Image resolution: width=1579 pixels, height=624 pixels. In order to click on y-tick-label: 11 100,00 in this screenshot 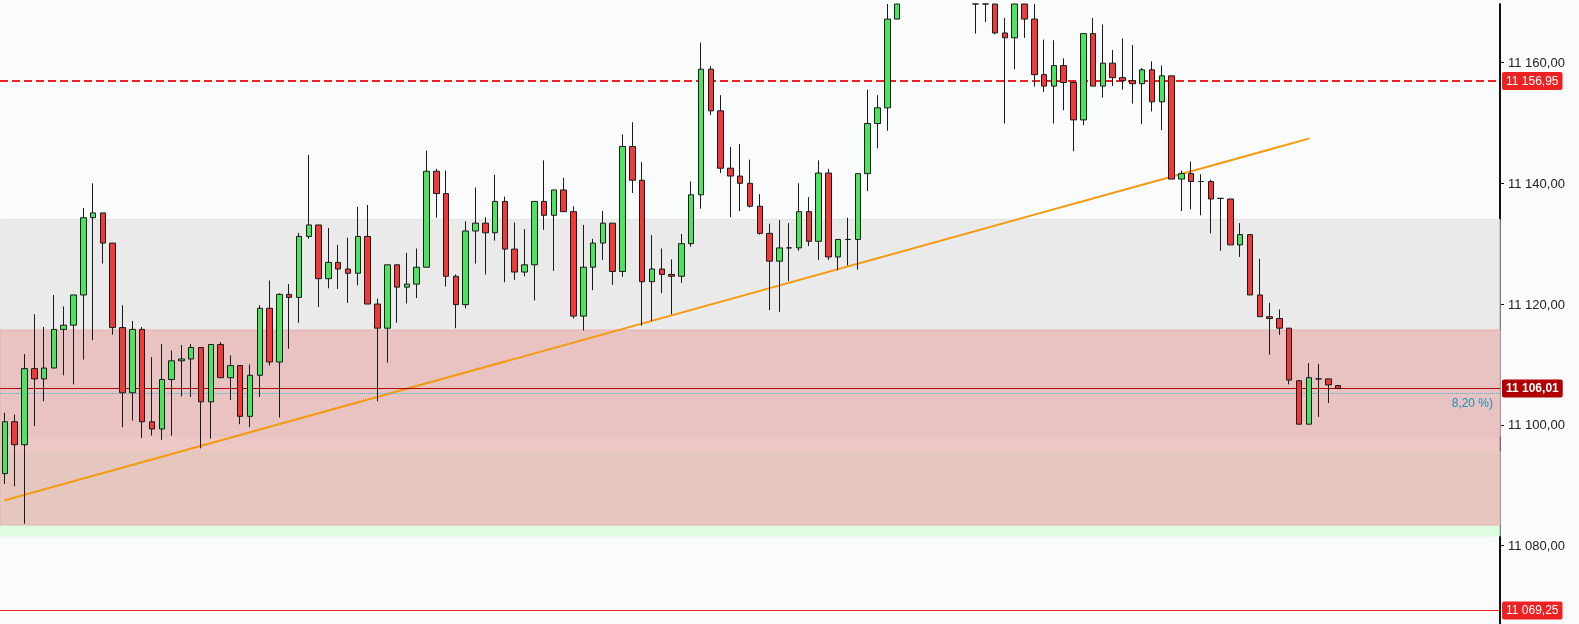, I will do `click(1536, 425)`.